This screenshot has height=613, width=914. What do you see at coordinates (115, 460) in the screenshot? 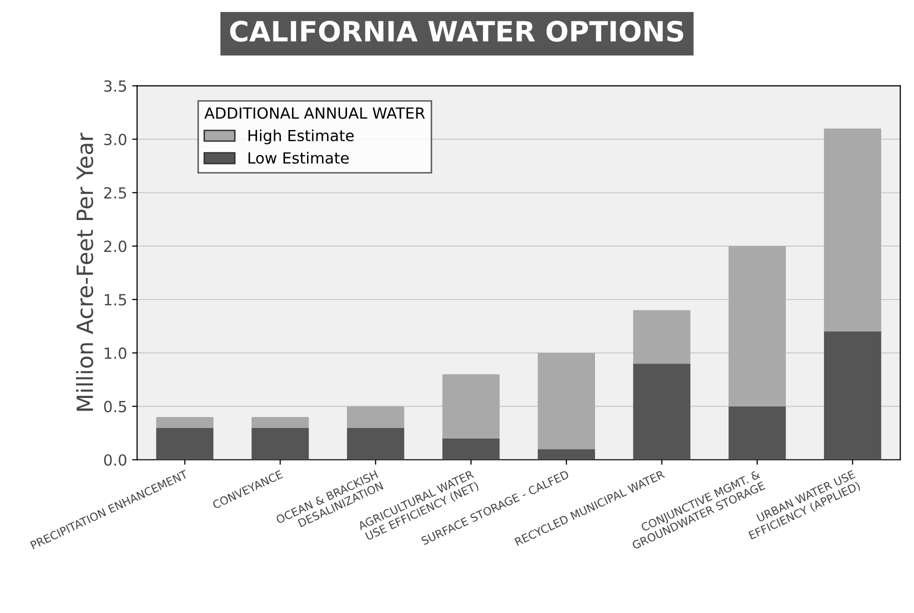
I see `y-tick-label: 0.0` at bounding box center [115, 460].